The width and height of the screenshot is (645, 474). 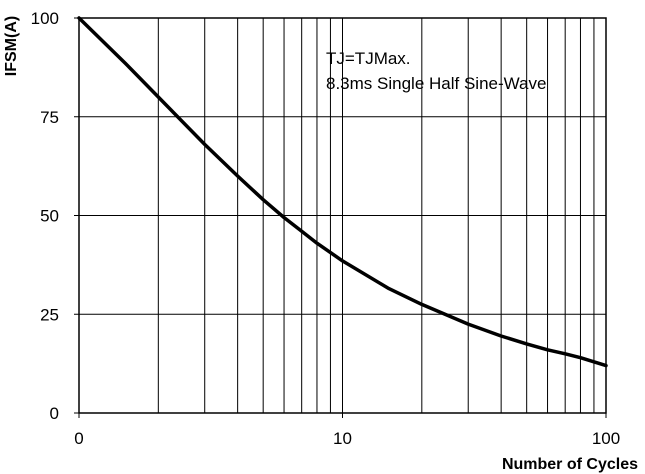 I want to click on y-tick-label: 0, so click(x=54, y=413).